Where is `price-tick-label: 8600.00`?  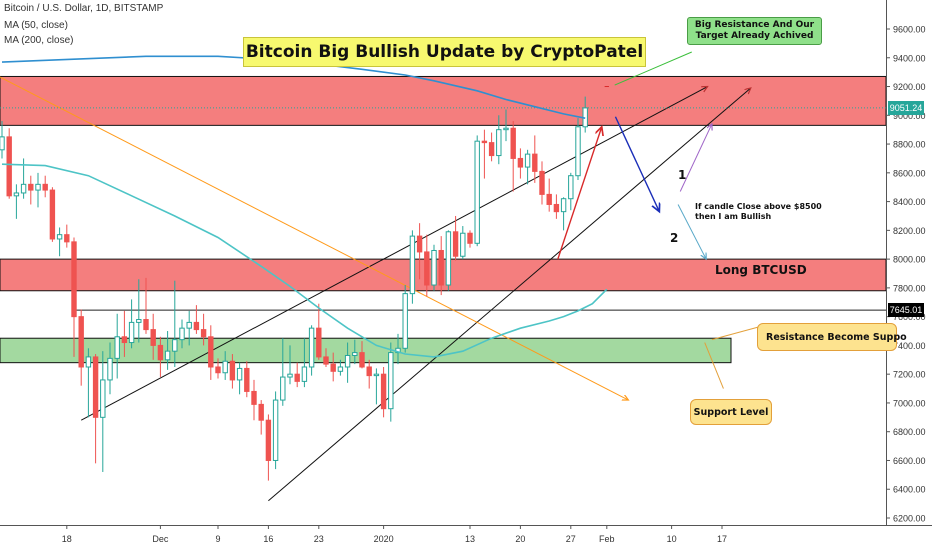
price-tick-label: 8600.00 is located at coordinates (909, 173).